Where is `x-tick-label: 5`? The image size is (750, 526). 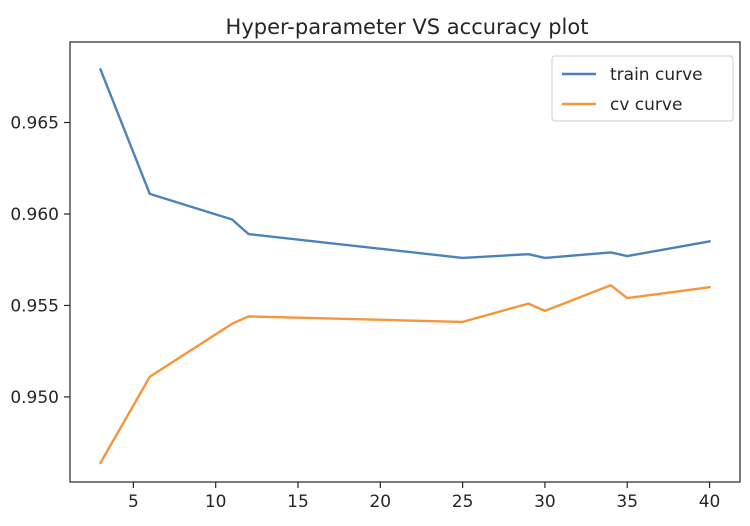 x-tick-label: 5 is located at coordinates (133, 502).